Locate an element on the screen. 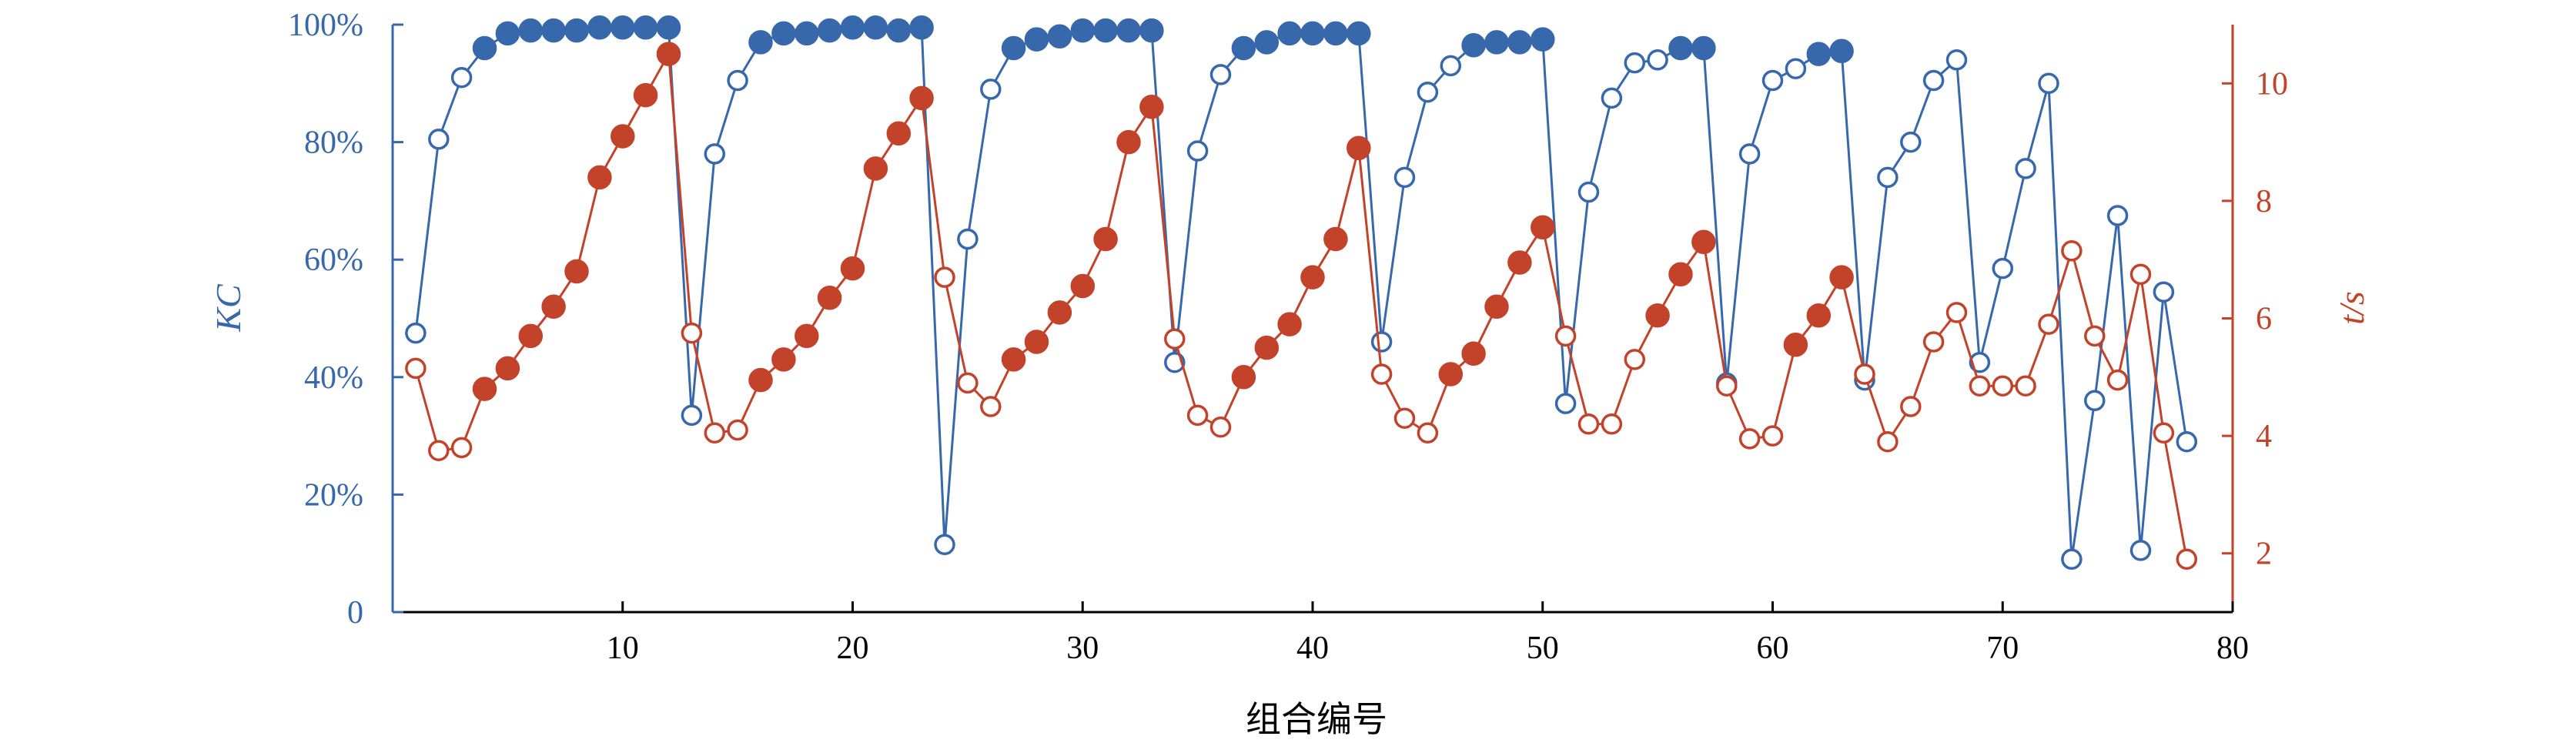 The width and height of the screenshot is (2576, 743). x-tick-label: 50 is located at coordinates (1543, 648).